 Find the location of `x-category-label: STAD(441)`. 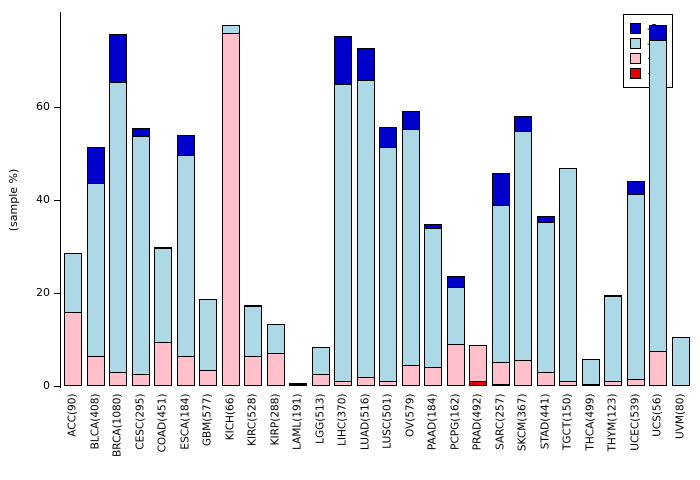

x-category-label: STAD(441) is located at coordinates (545, 421).